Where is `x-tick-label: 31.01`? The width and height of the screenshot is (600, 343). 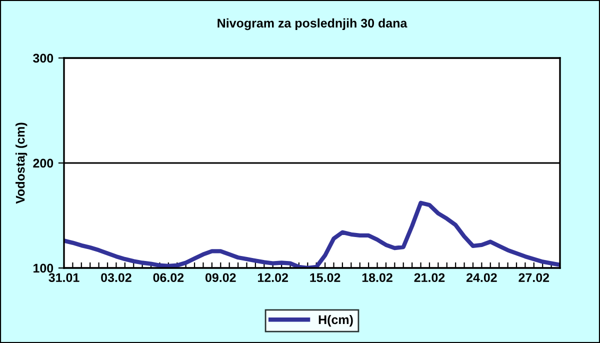 x-tick-label: 31.01 is located at coordinates (64, 277).